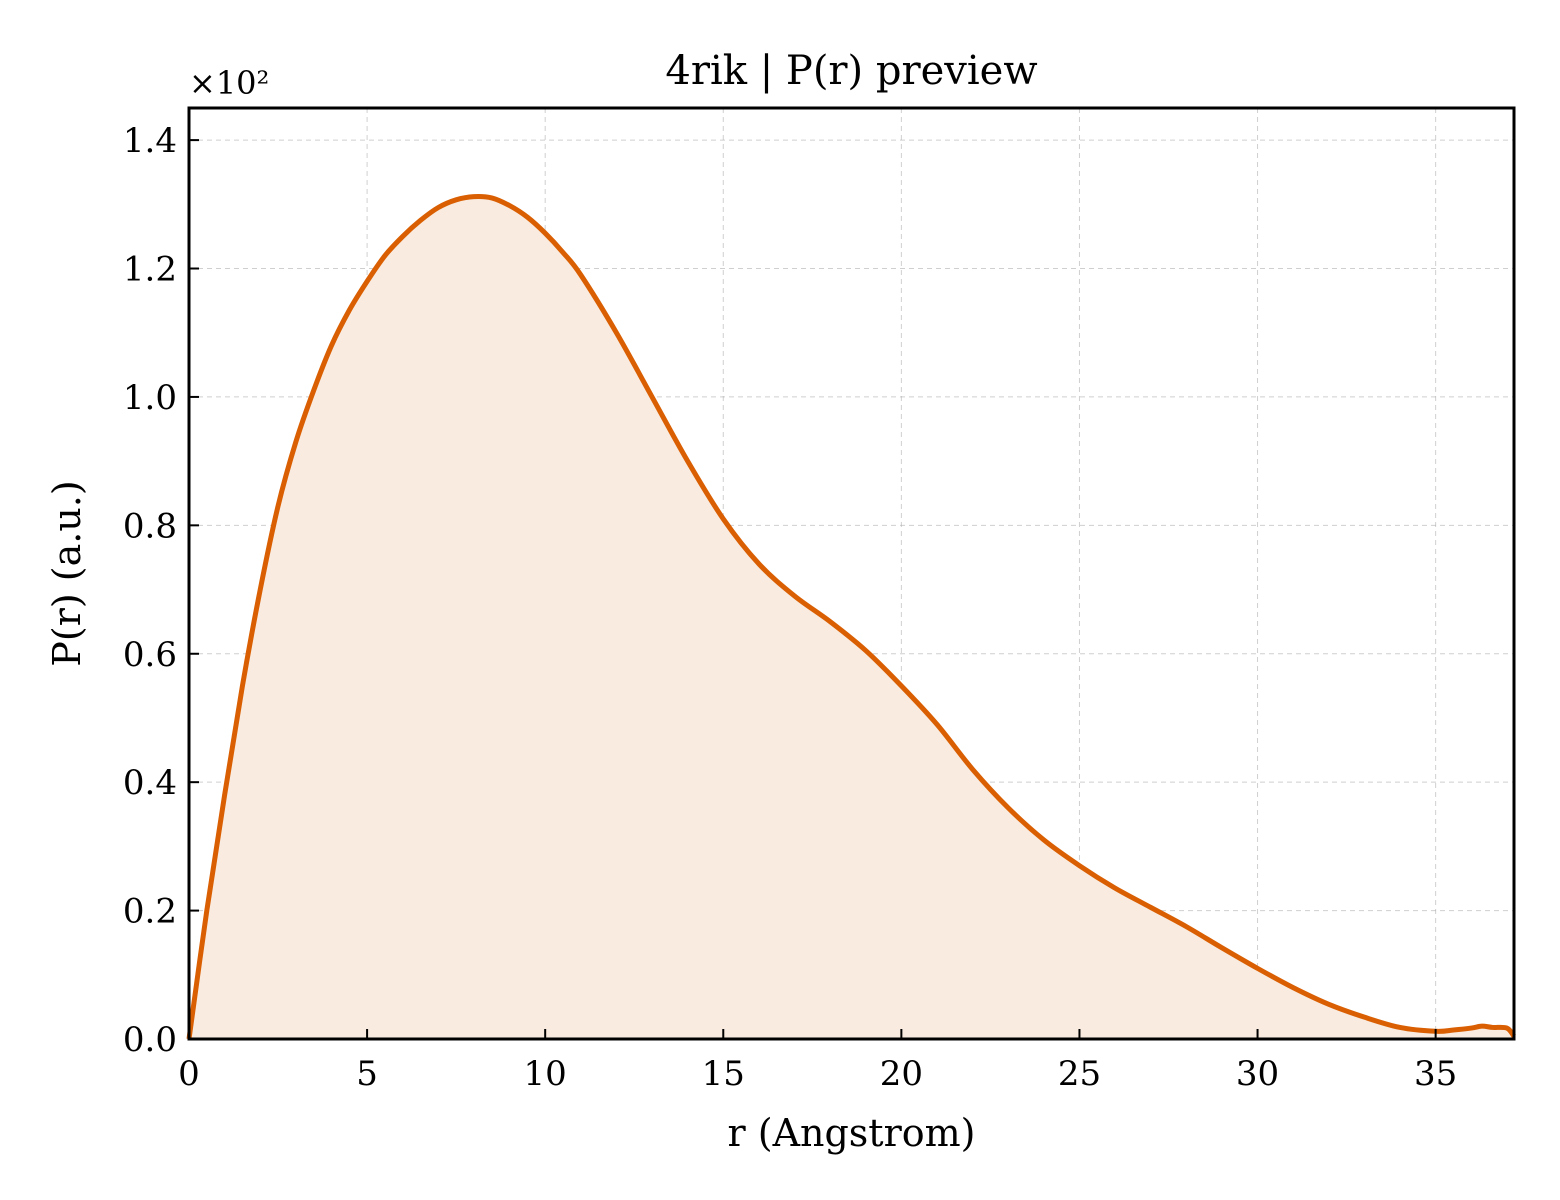 The width and height of the screenshot is (1560, 1200). What do you see at coordinates (150, 526) in the screenshot?
I see `y-tick-label: 0.8` at bounding box center [150, 526].